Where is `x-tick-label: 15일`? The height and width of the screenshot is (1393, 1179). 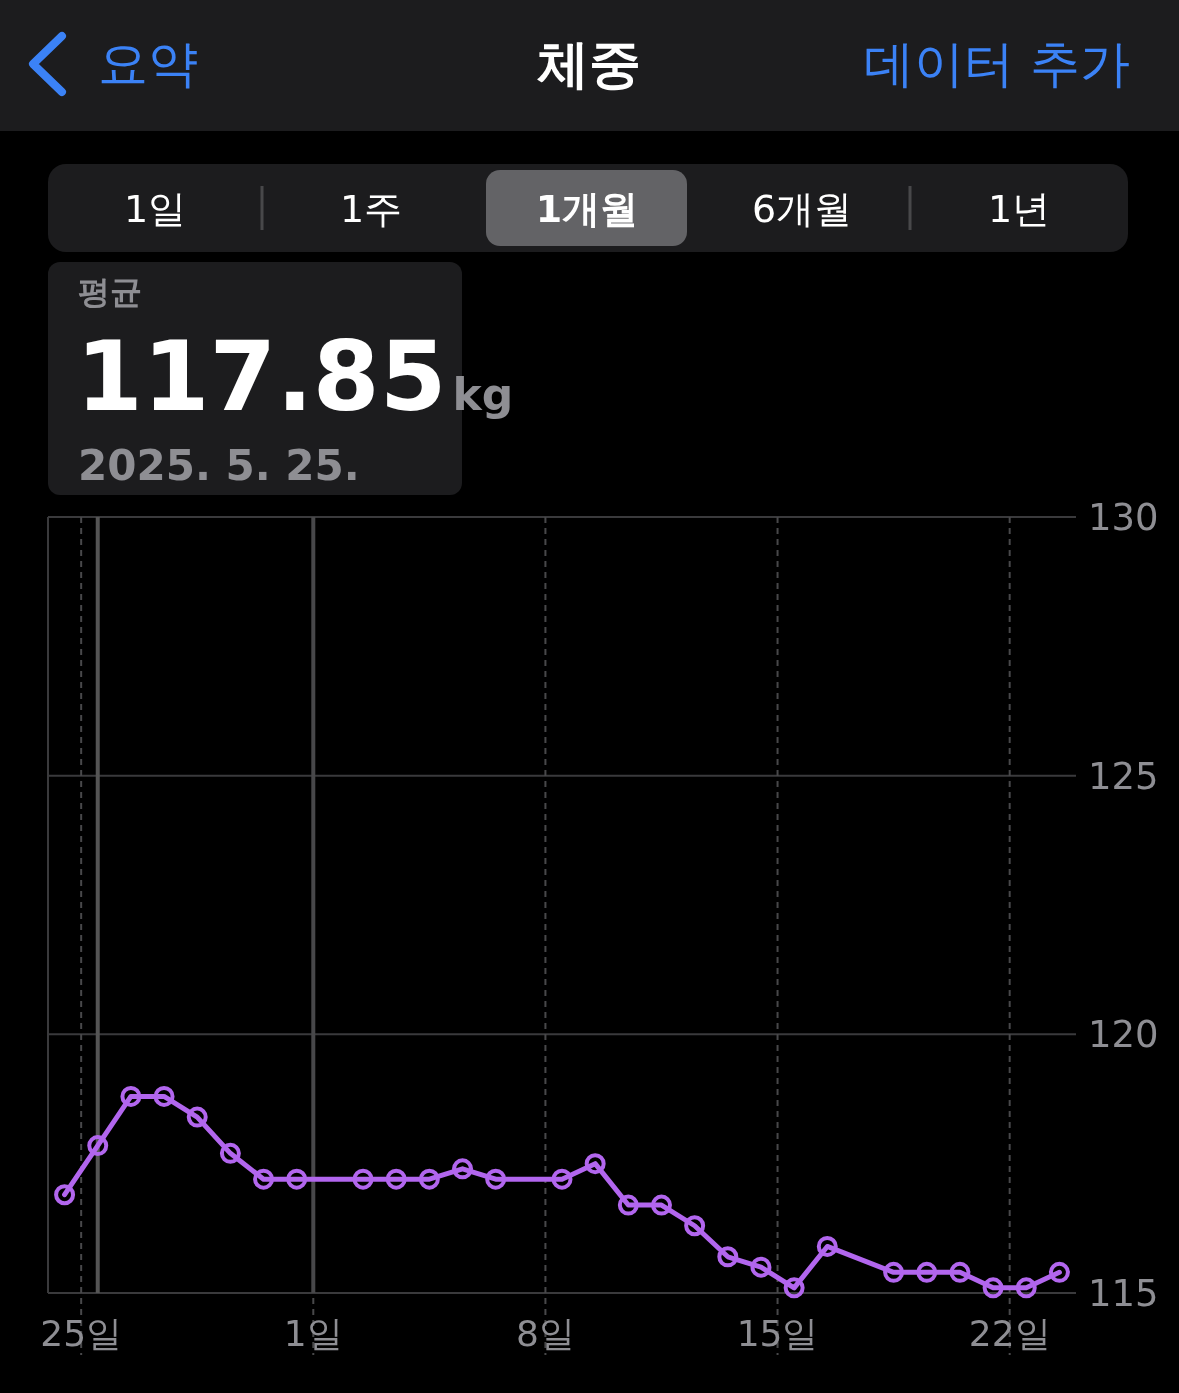 x-tick-label: 15일 is located at coordinates (777, 1333).